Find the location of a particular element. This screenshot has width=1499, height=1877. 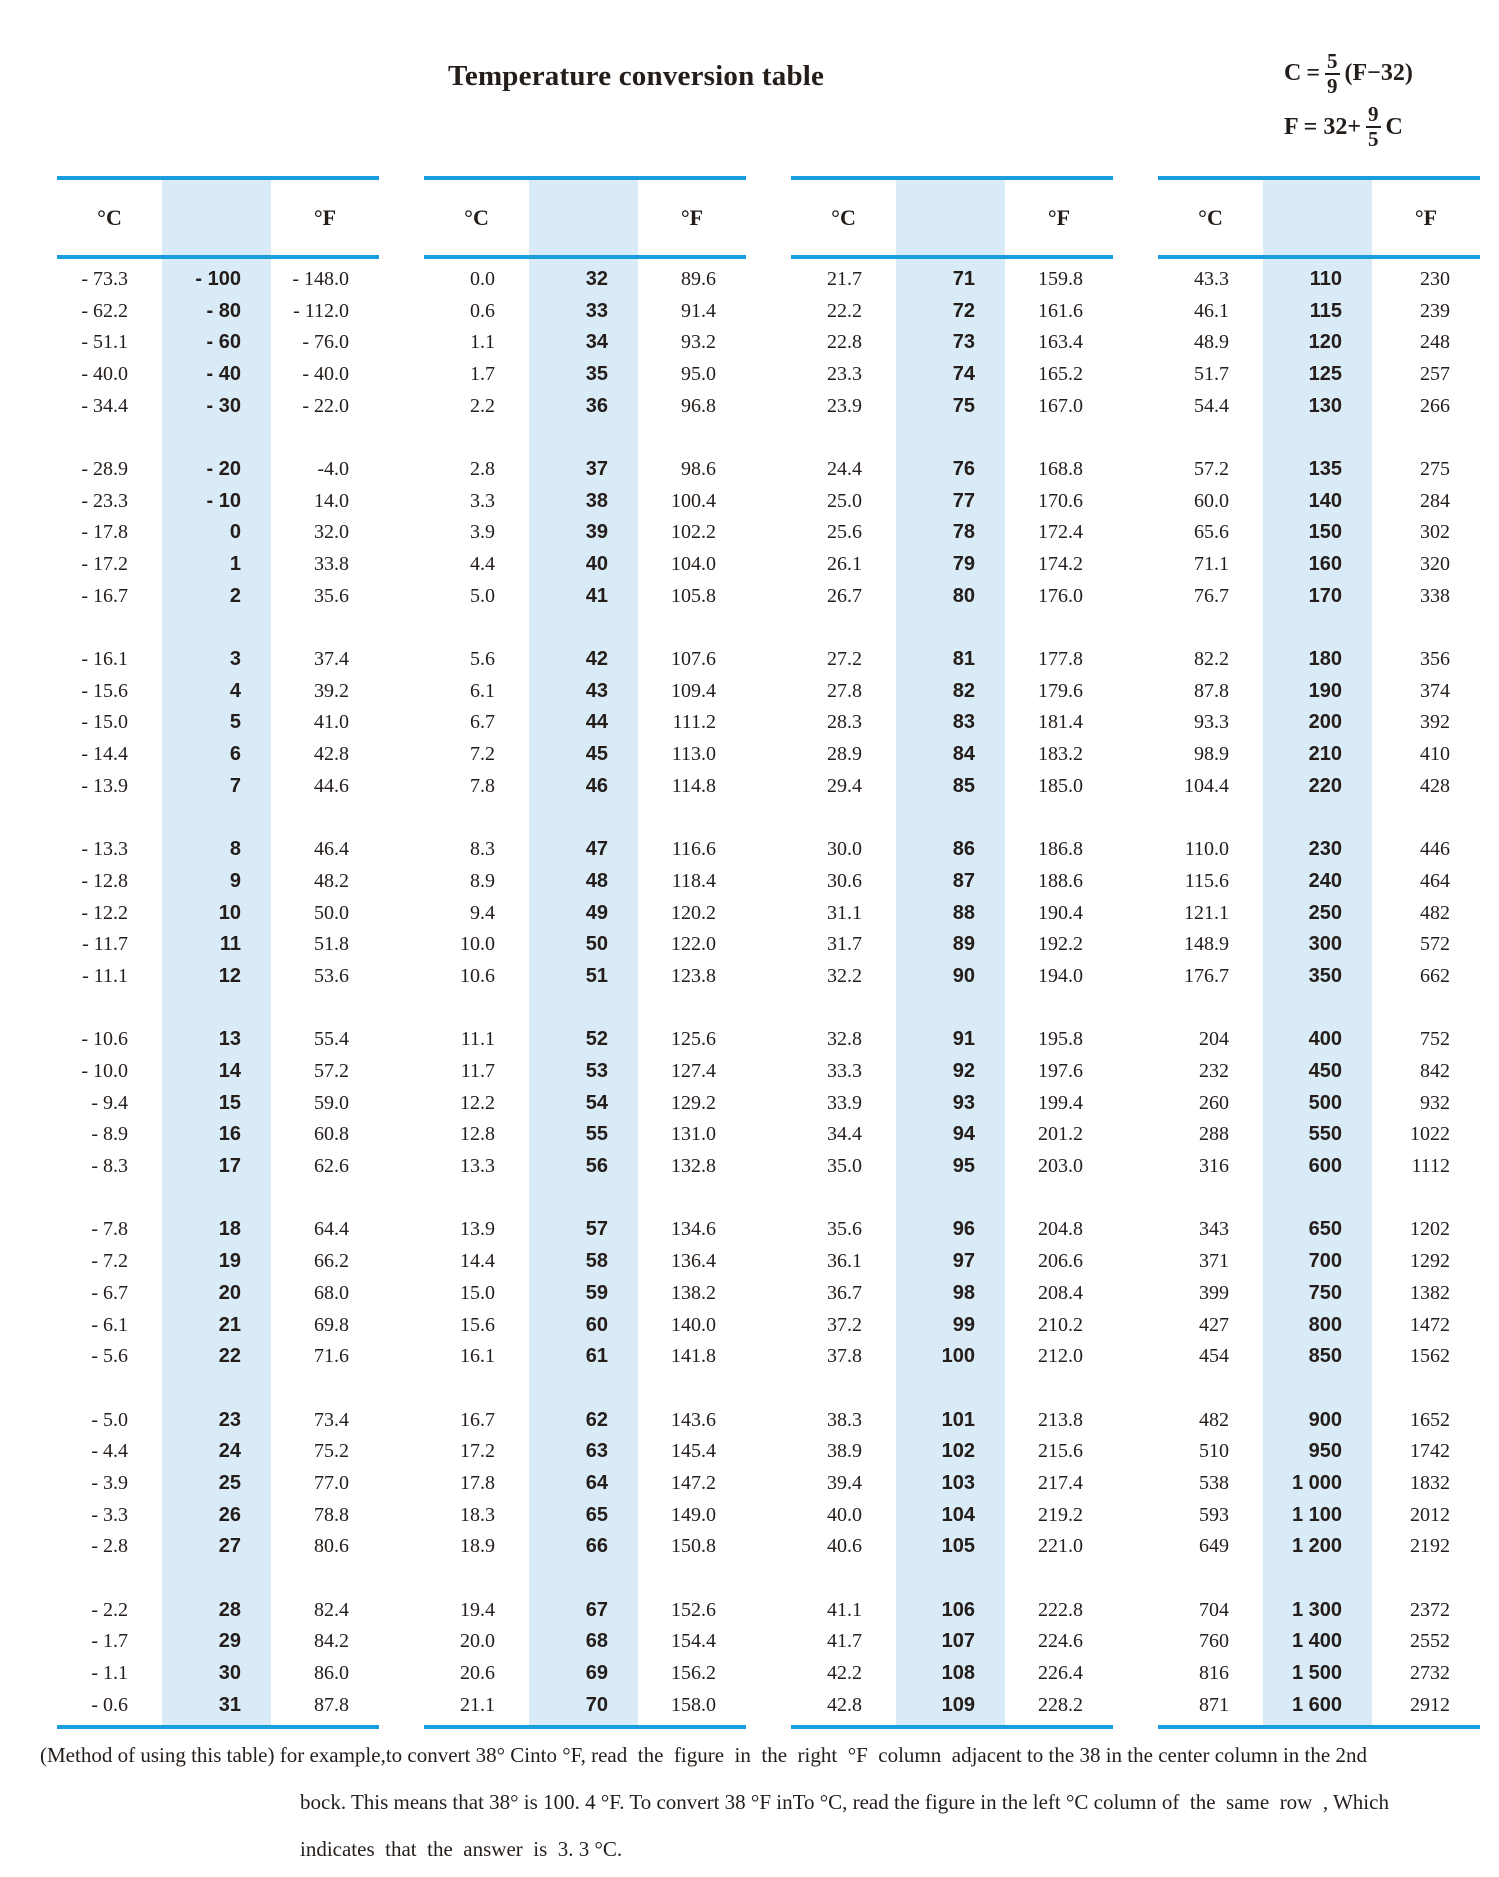

given-value-cell: 30 is located at coordinates (229, 1673).